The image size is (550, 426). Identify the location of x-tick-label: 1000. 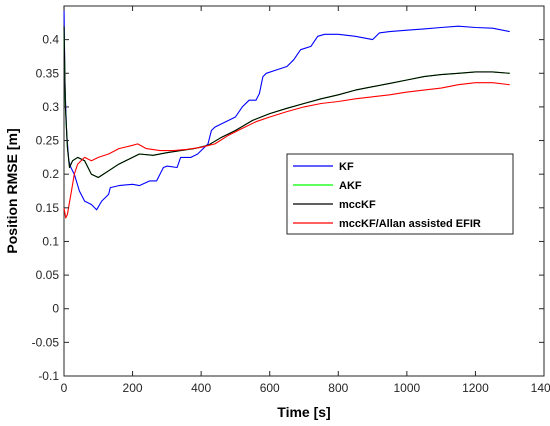
(407, 388).